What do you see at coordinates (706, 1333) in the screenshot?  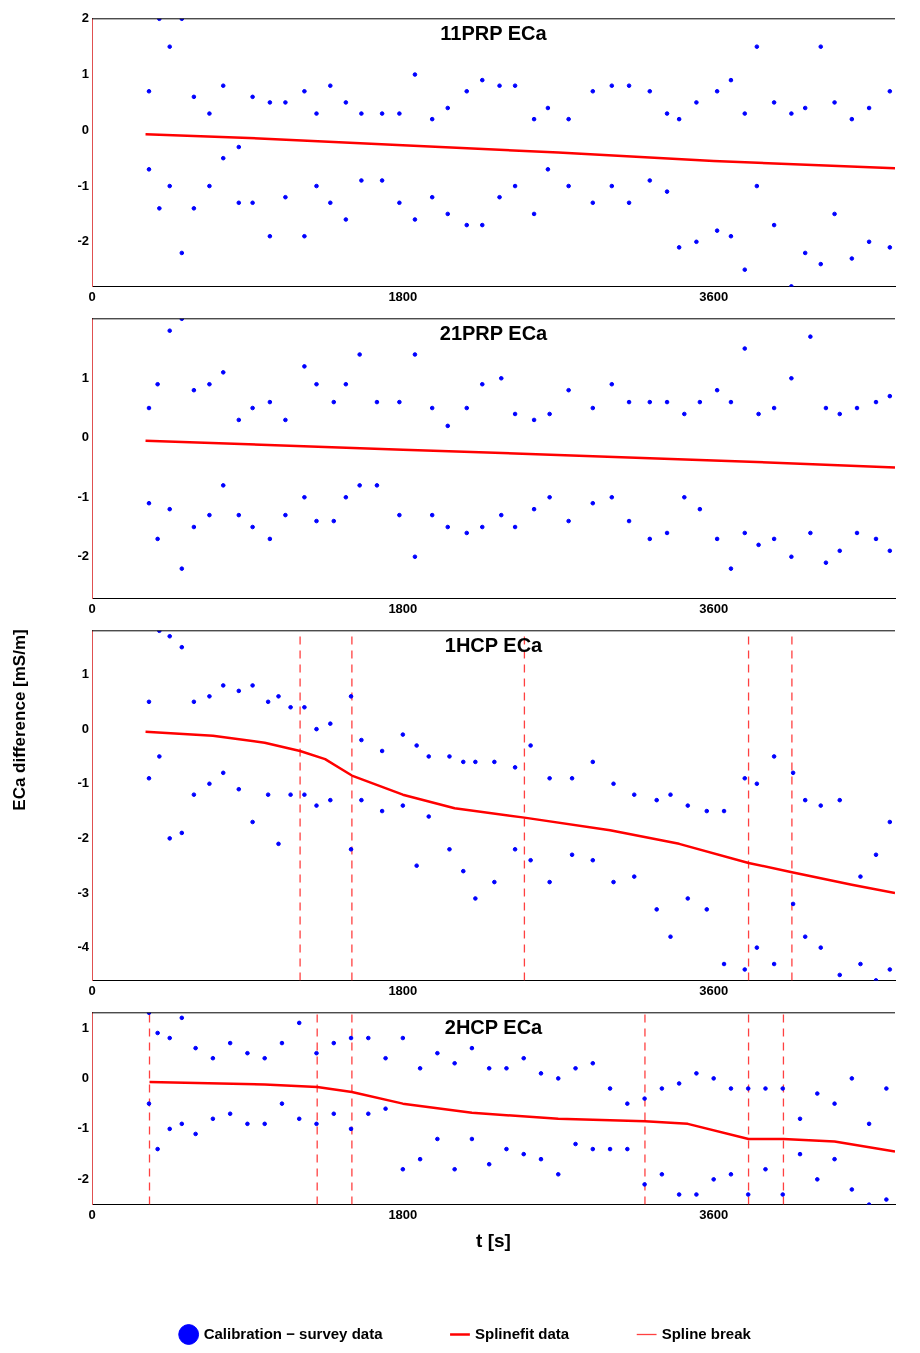 I see `legend-label: Spline break` at bounding box center [706, 1333].